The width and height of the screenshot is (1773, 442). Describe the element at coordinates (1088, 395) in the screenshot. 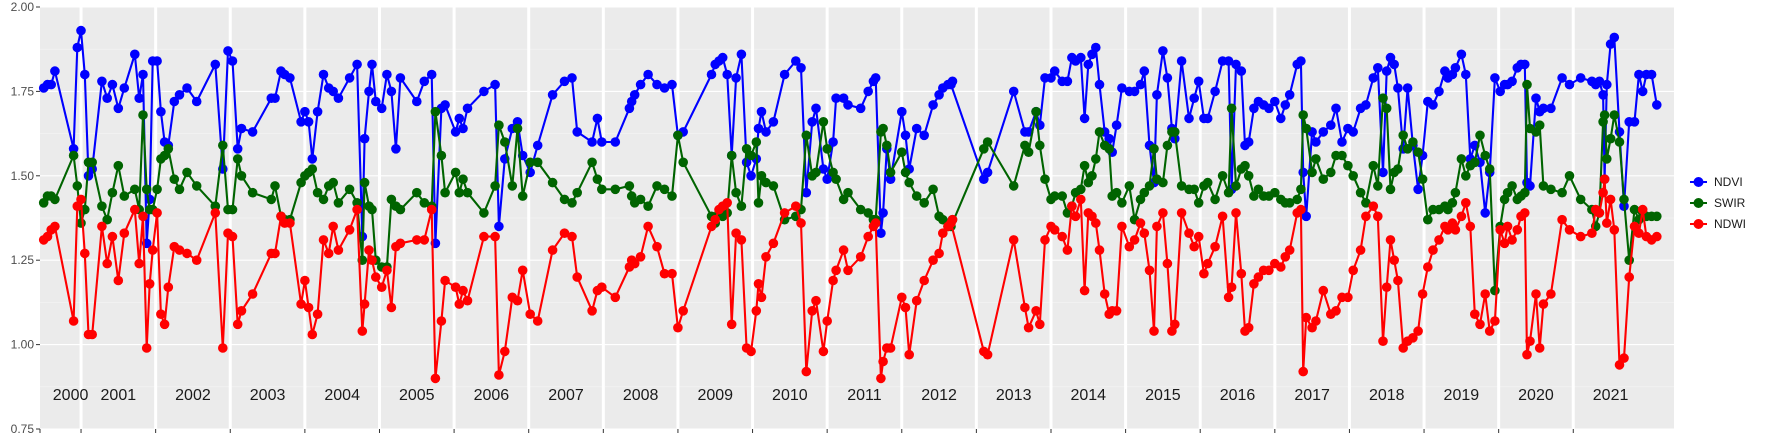

I see `year-label: 2014` at that location.